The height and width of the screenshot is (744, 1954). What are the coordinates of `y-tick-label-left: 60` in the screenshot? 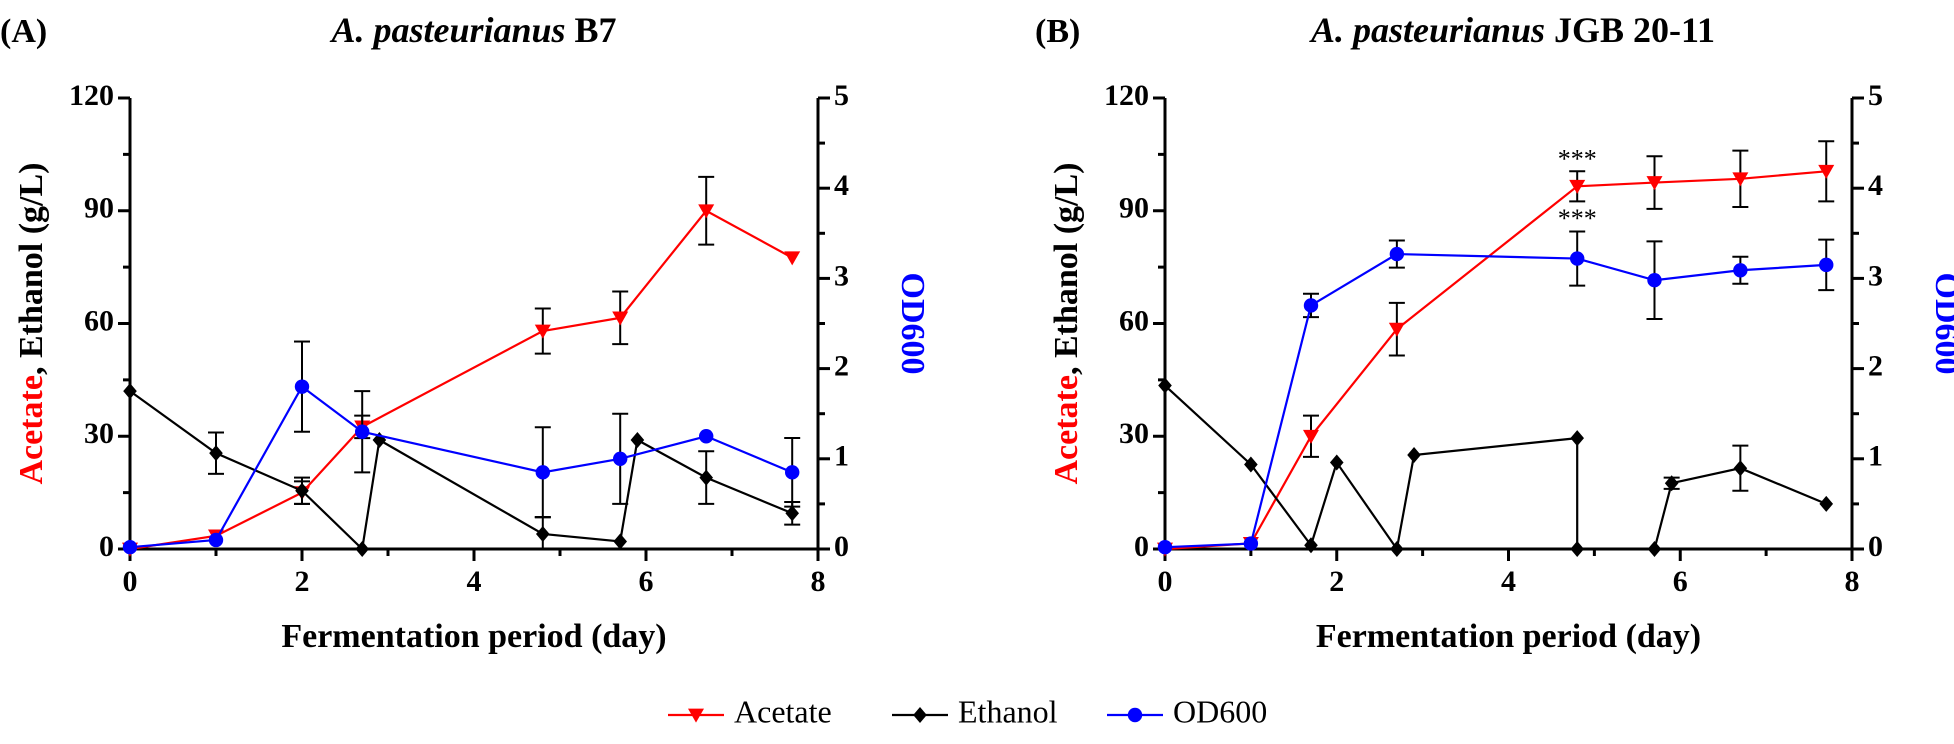 It's located at (99, 320).